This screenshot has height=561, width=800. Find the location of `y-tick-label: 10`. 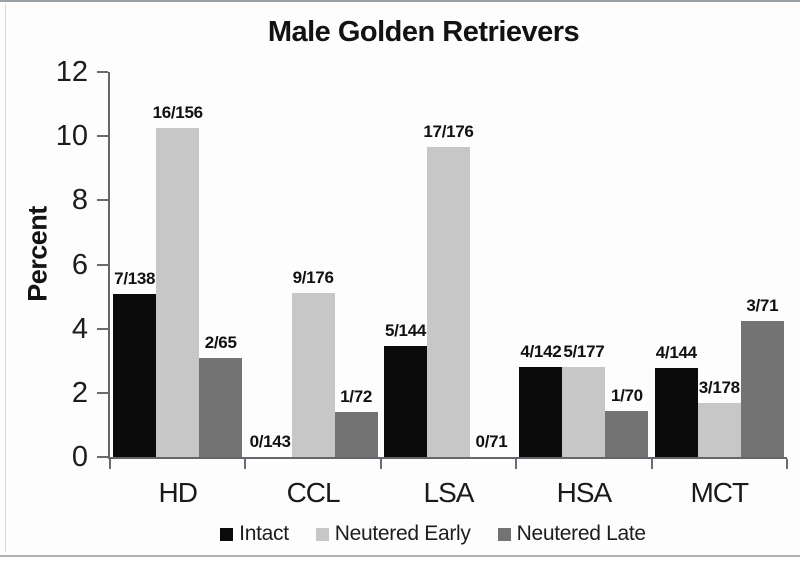

y-tick-label: 10 is located at coordinates (71, 136).